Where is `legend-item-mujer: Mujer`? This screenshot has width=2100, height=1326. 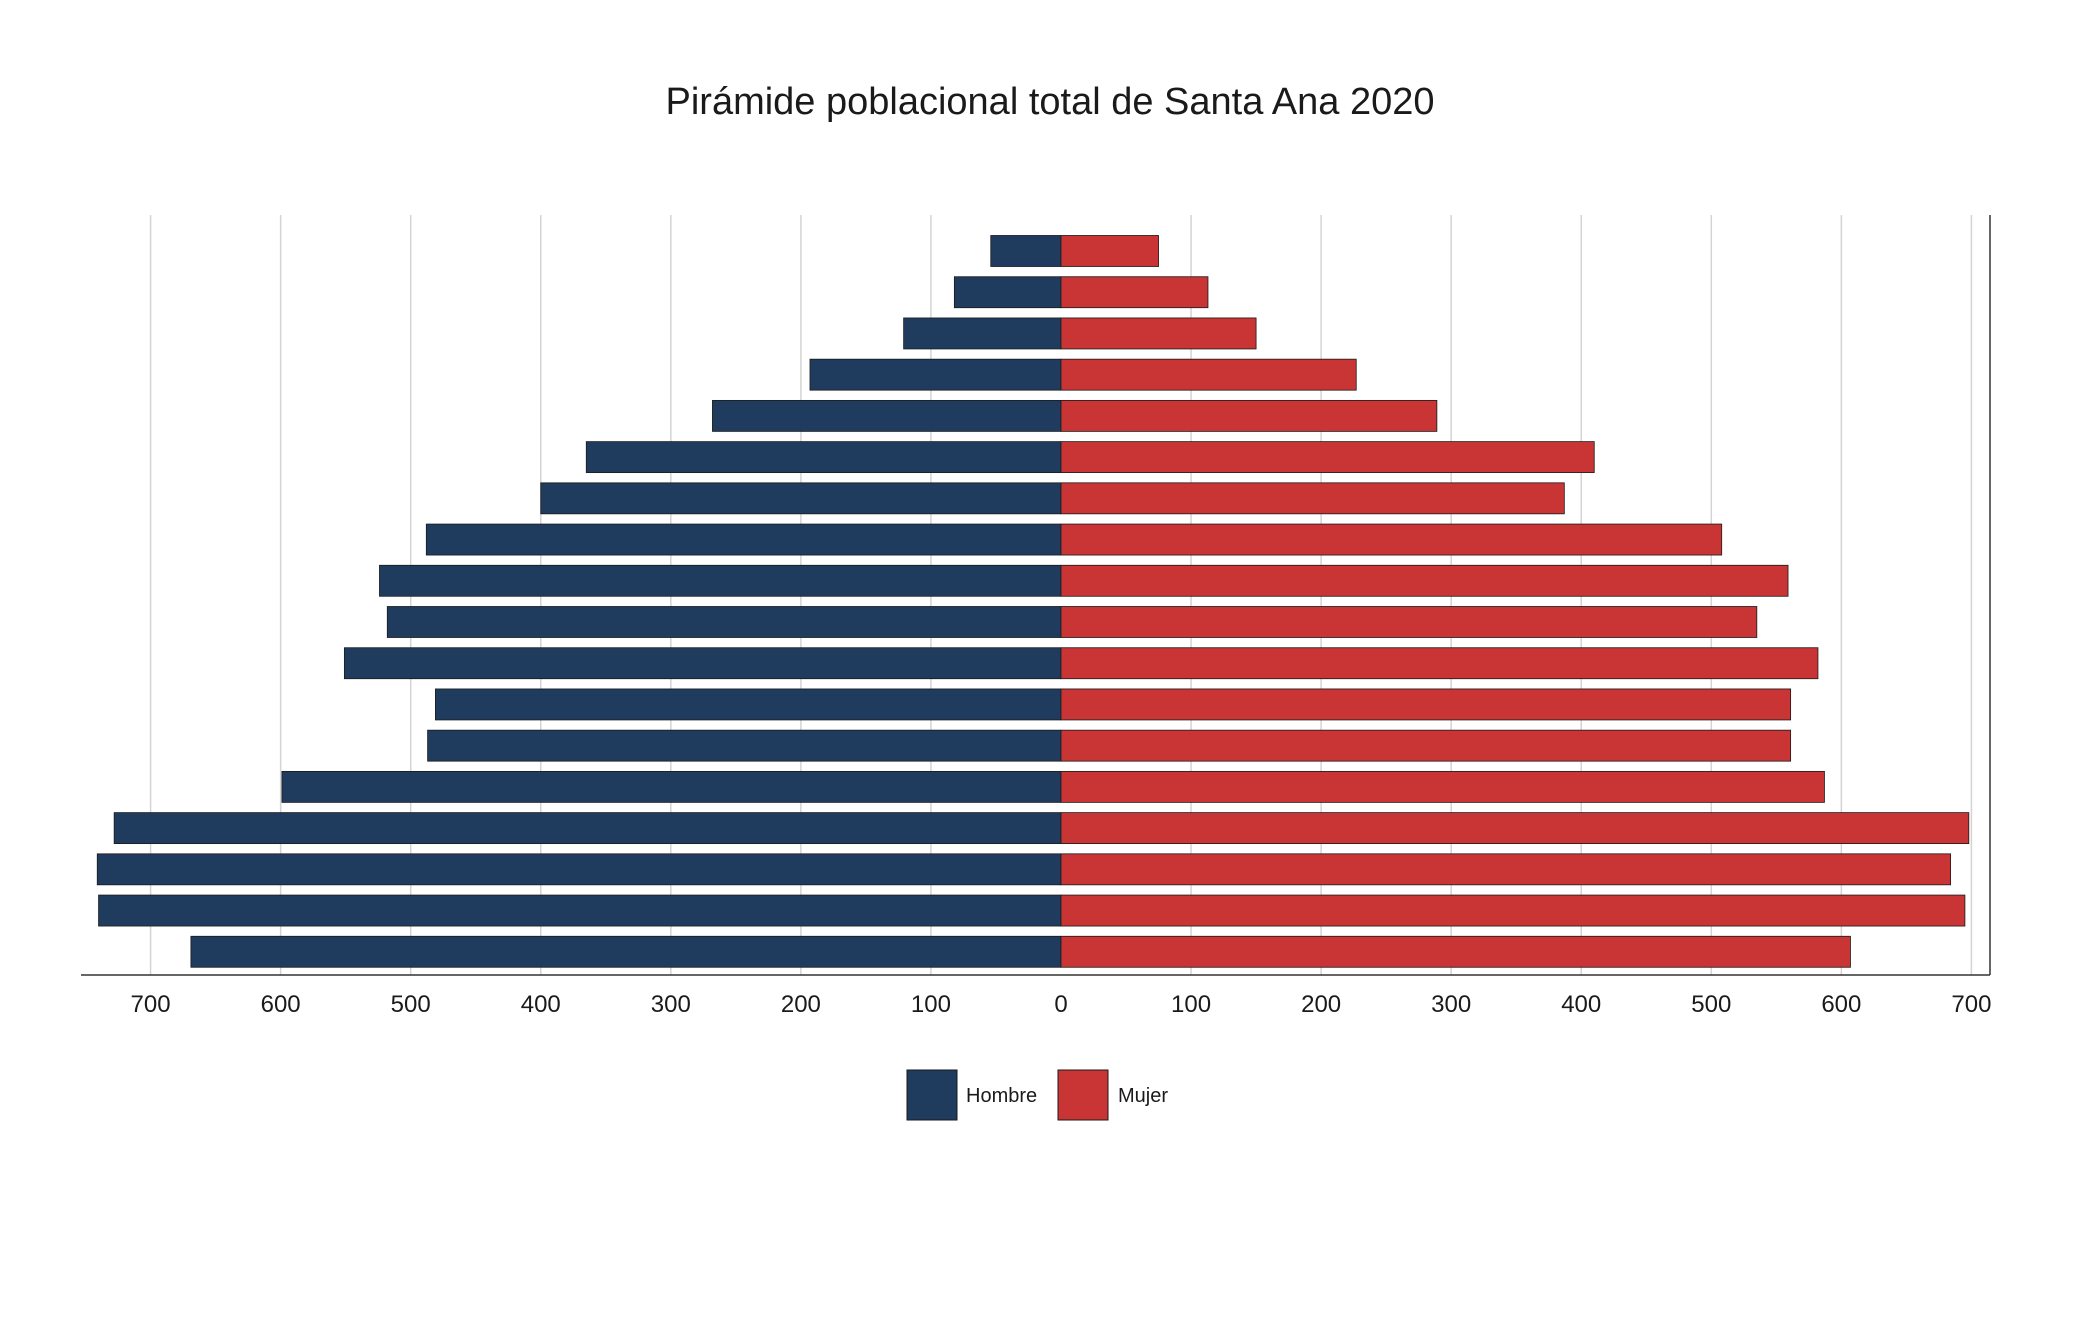
legend-item-mujer: Mujer is located at coordinates (1112, 1095).